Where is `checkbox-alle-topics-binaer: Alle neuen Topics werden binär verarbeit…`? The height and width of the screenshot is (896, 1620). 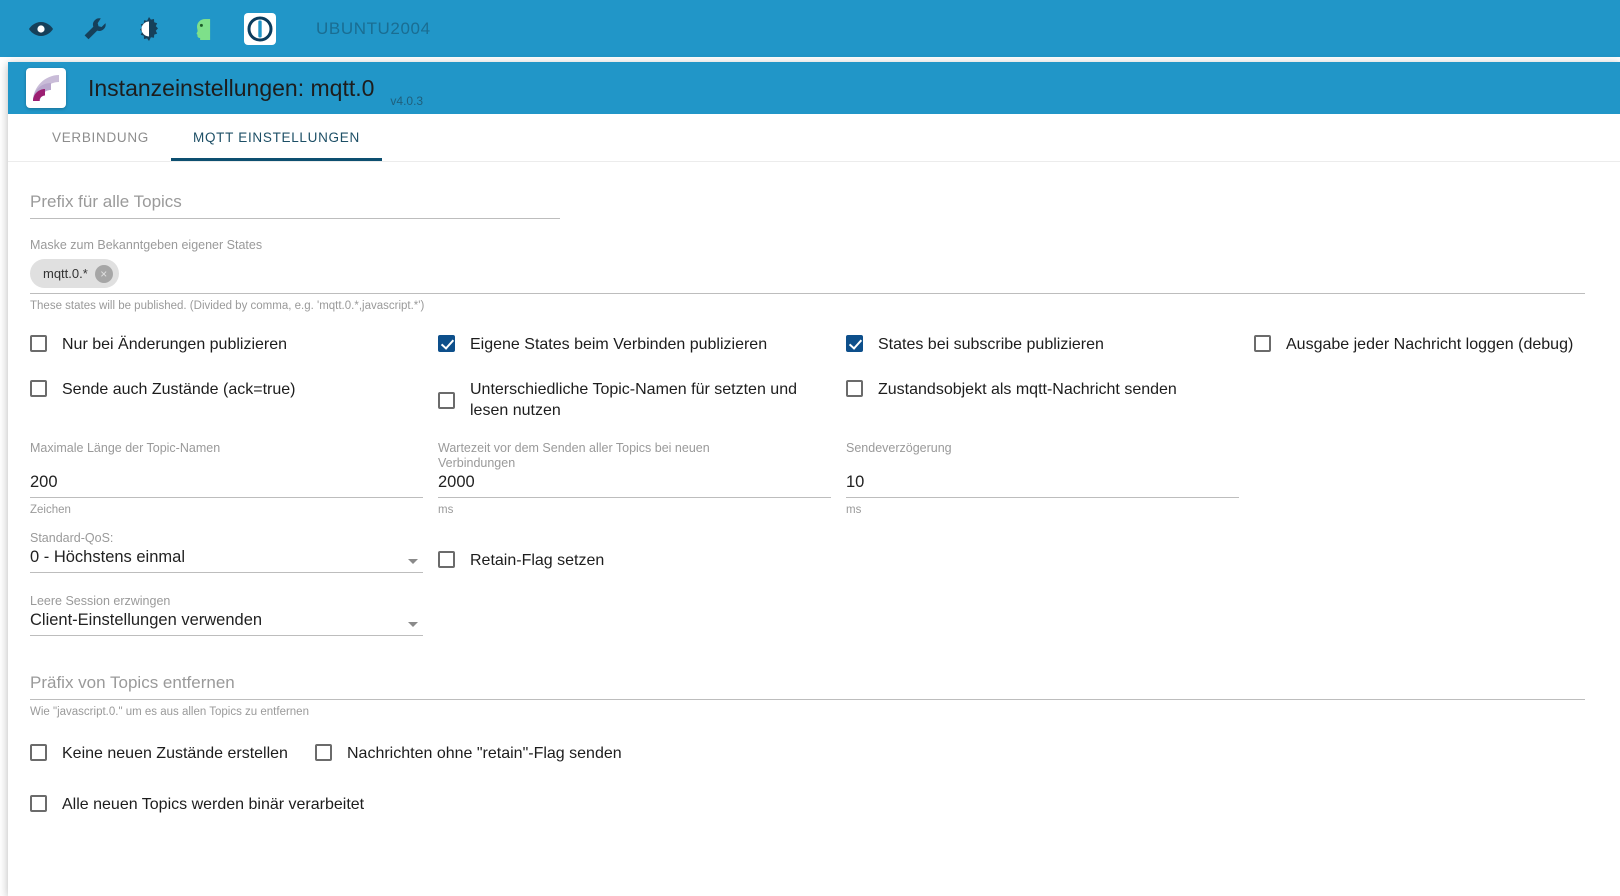 checkbox-alle-topics-binaer: Alle neuen Topics werden binär verarbeit… is located at coordinates (197, 804).